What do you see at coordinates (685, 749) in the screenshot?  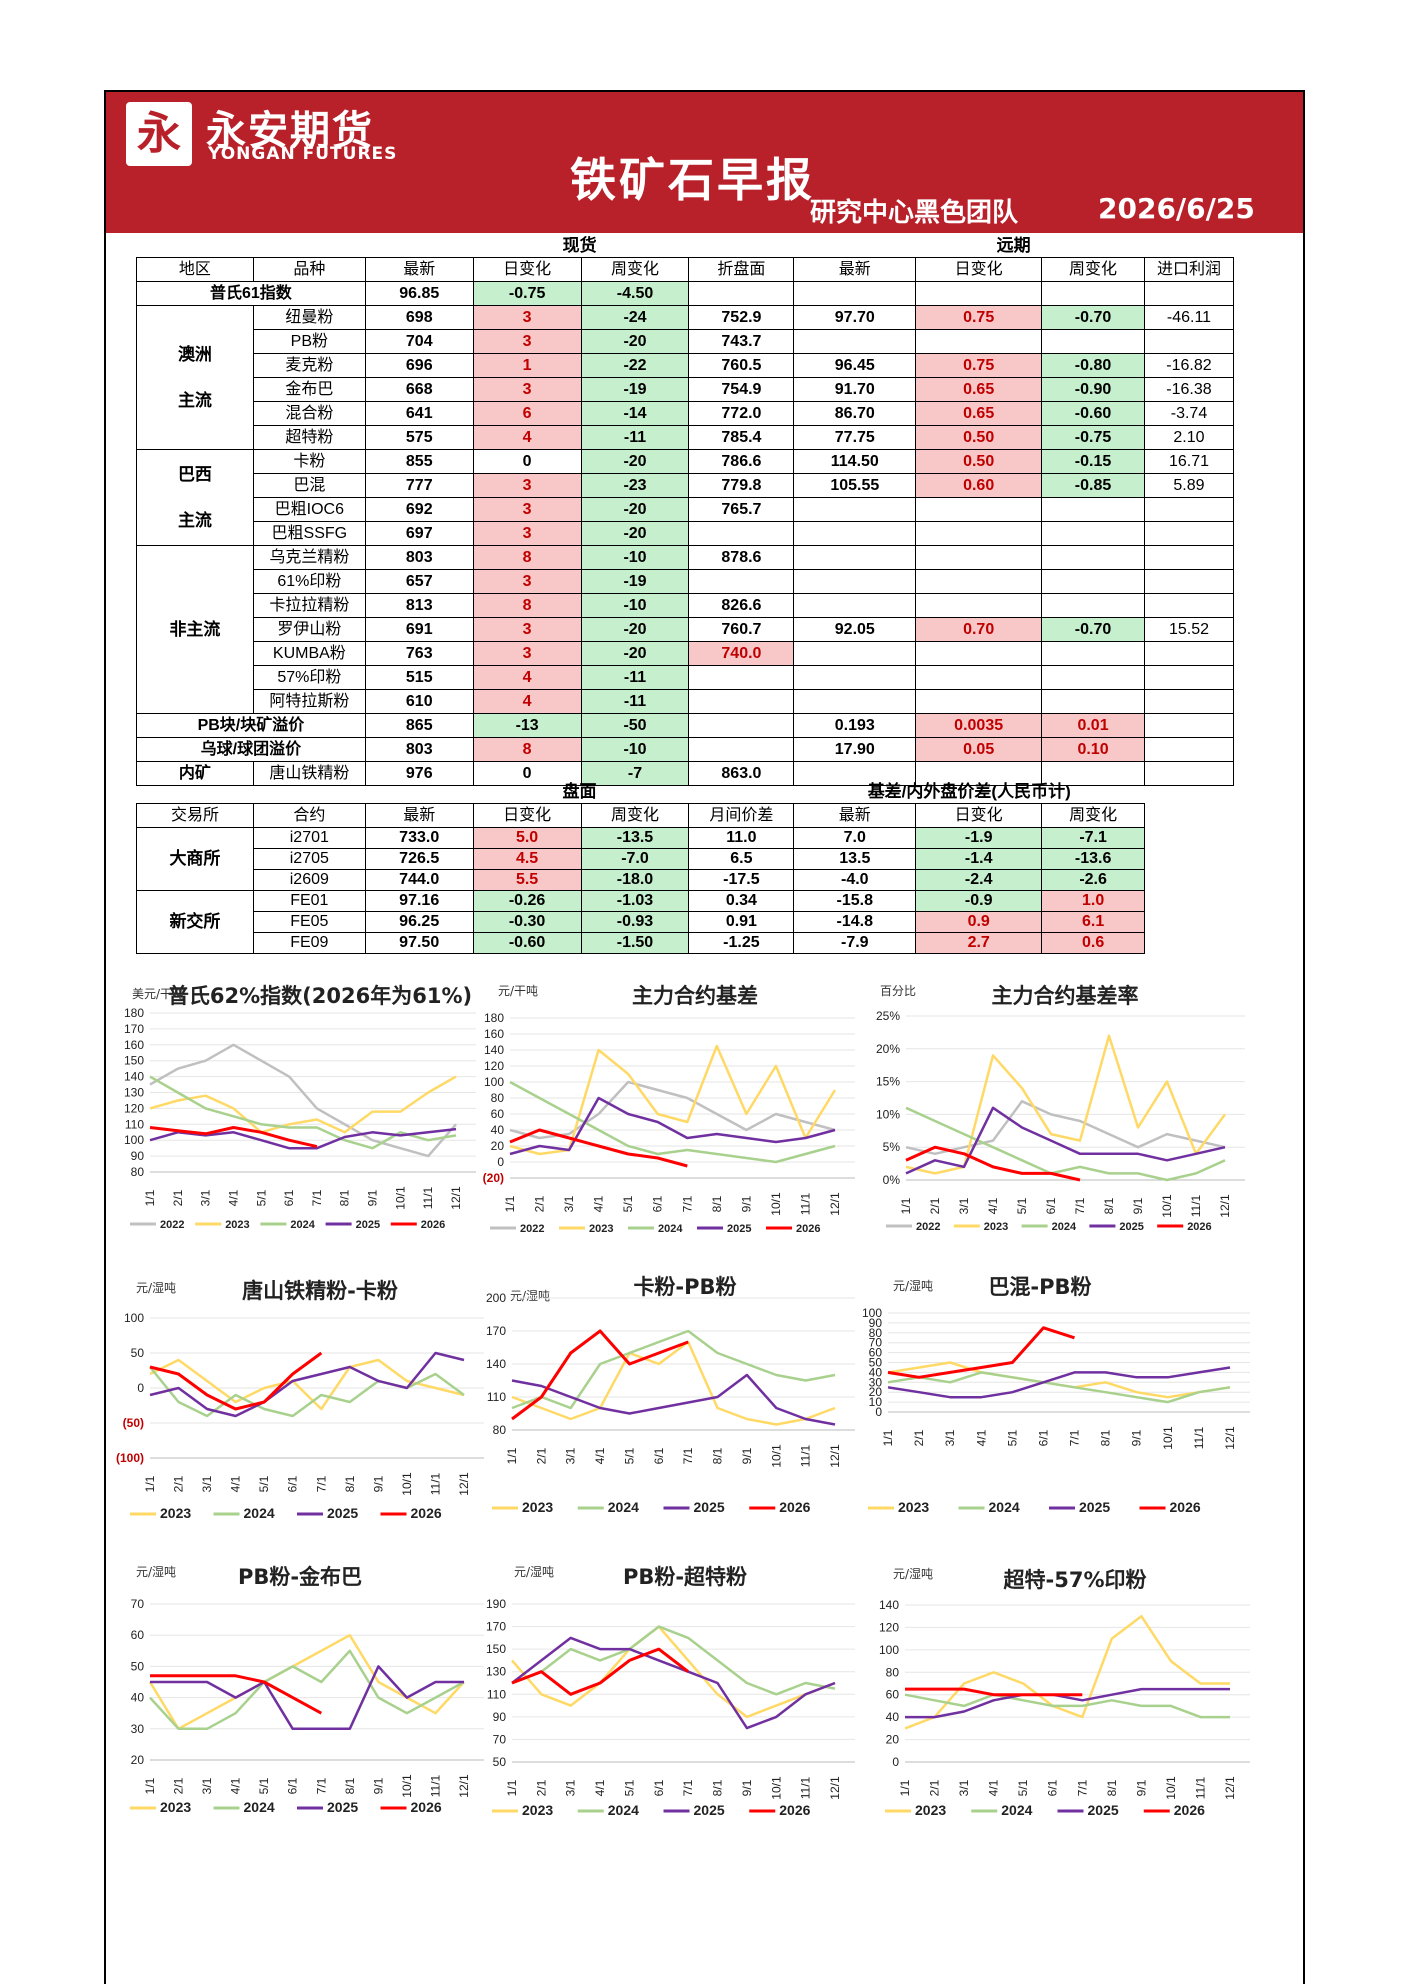 I see `table-row: 乌球/球团溢价 803 8 -10 17.90 0.05 0.10` at bounding box center [685, 749].